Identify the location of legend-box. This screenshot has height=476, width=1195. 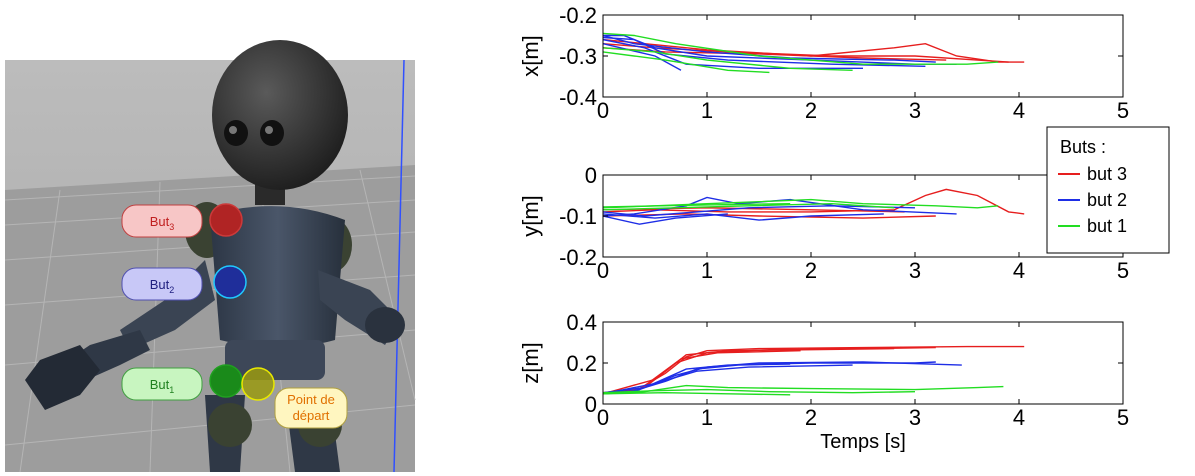
(1108, 190).